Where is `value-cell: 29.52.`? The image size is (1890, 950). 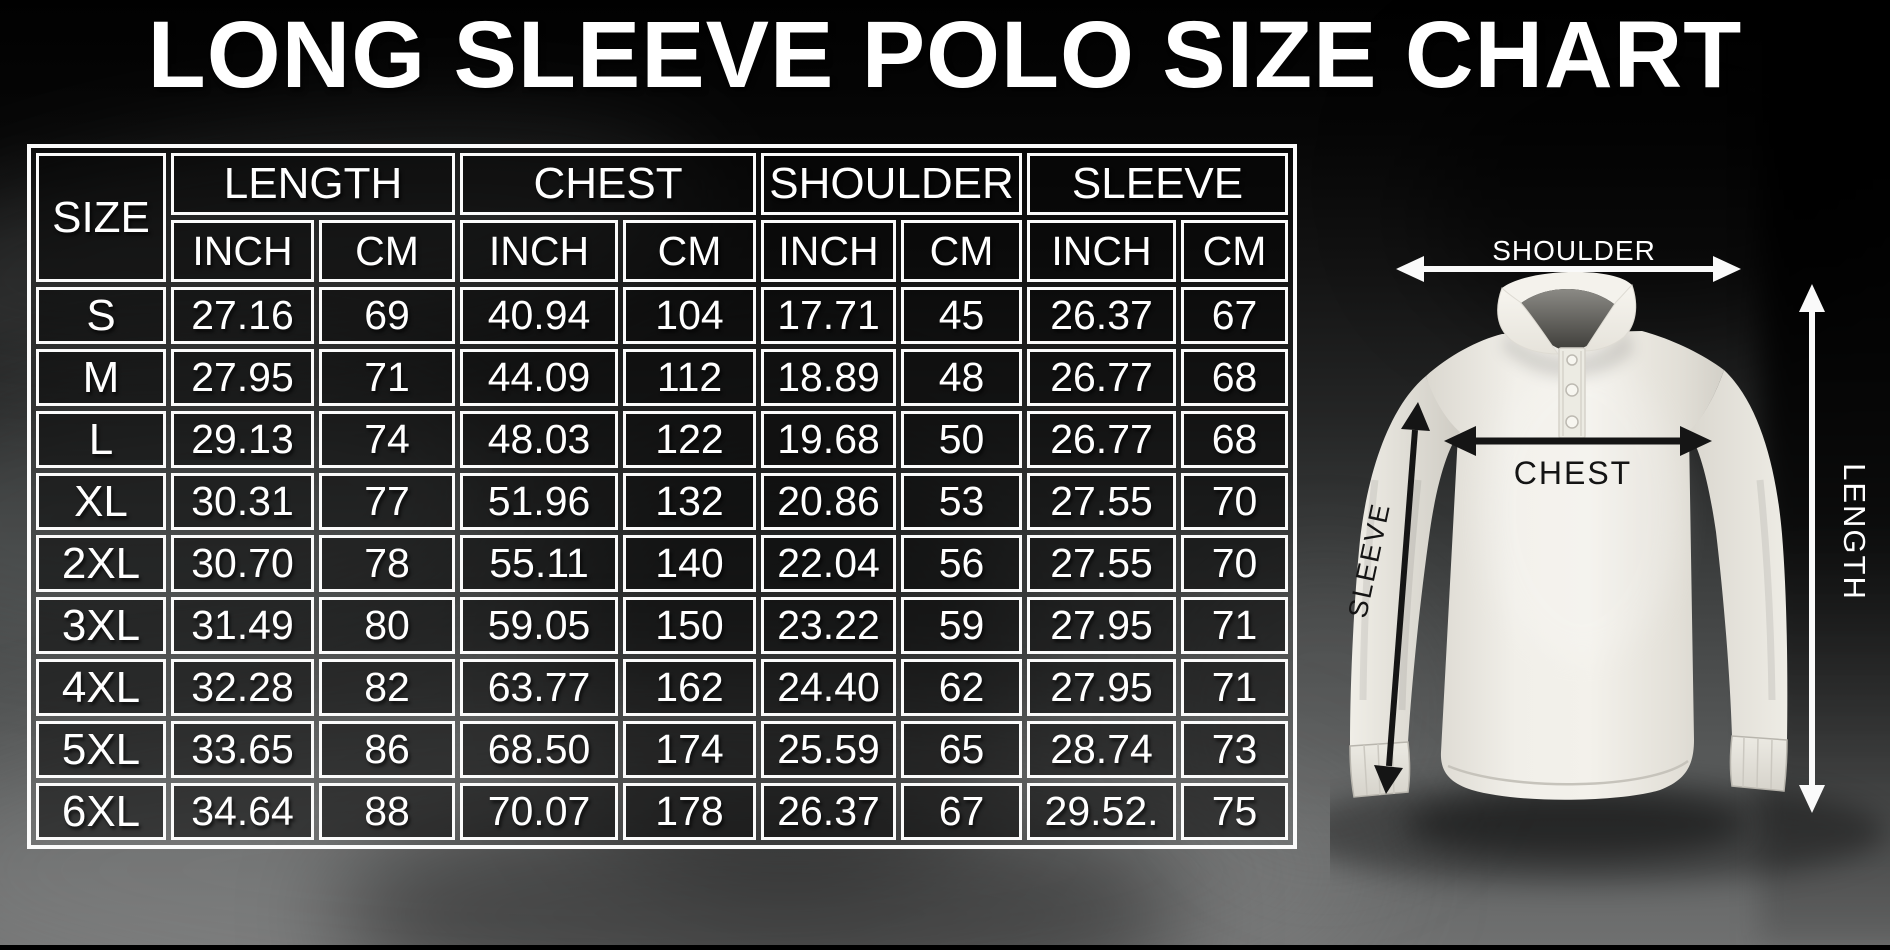 value-cell: 29.52. is located at coordinates (1102, 811).